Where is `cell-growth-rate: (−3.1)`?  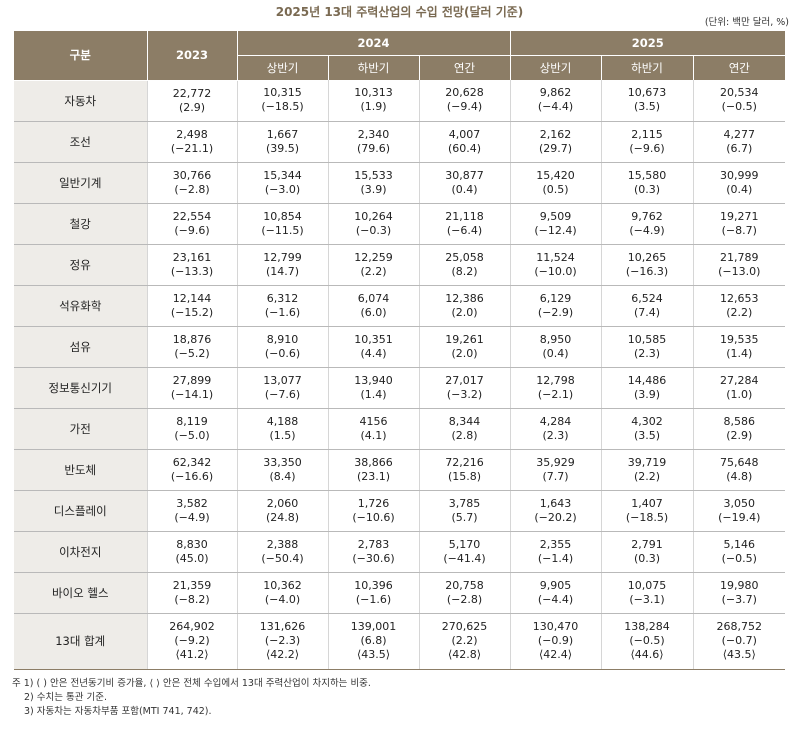 cell-growth-rate: (−3.1) is located at coordinates (647, 599).